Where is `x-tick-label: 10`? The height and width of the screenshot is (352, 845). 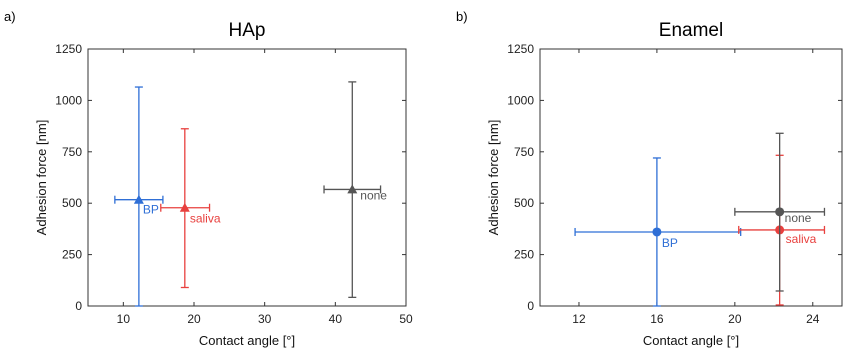 x-tick-label: 10 is located at coordinates (124, 319).